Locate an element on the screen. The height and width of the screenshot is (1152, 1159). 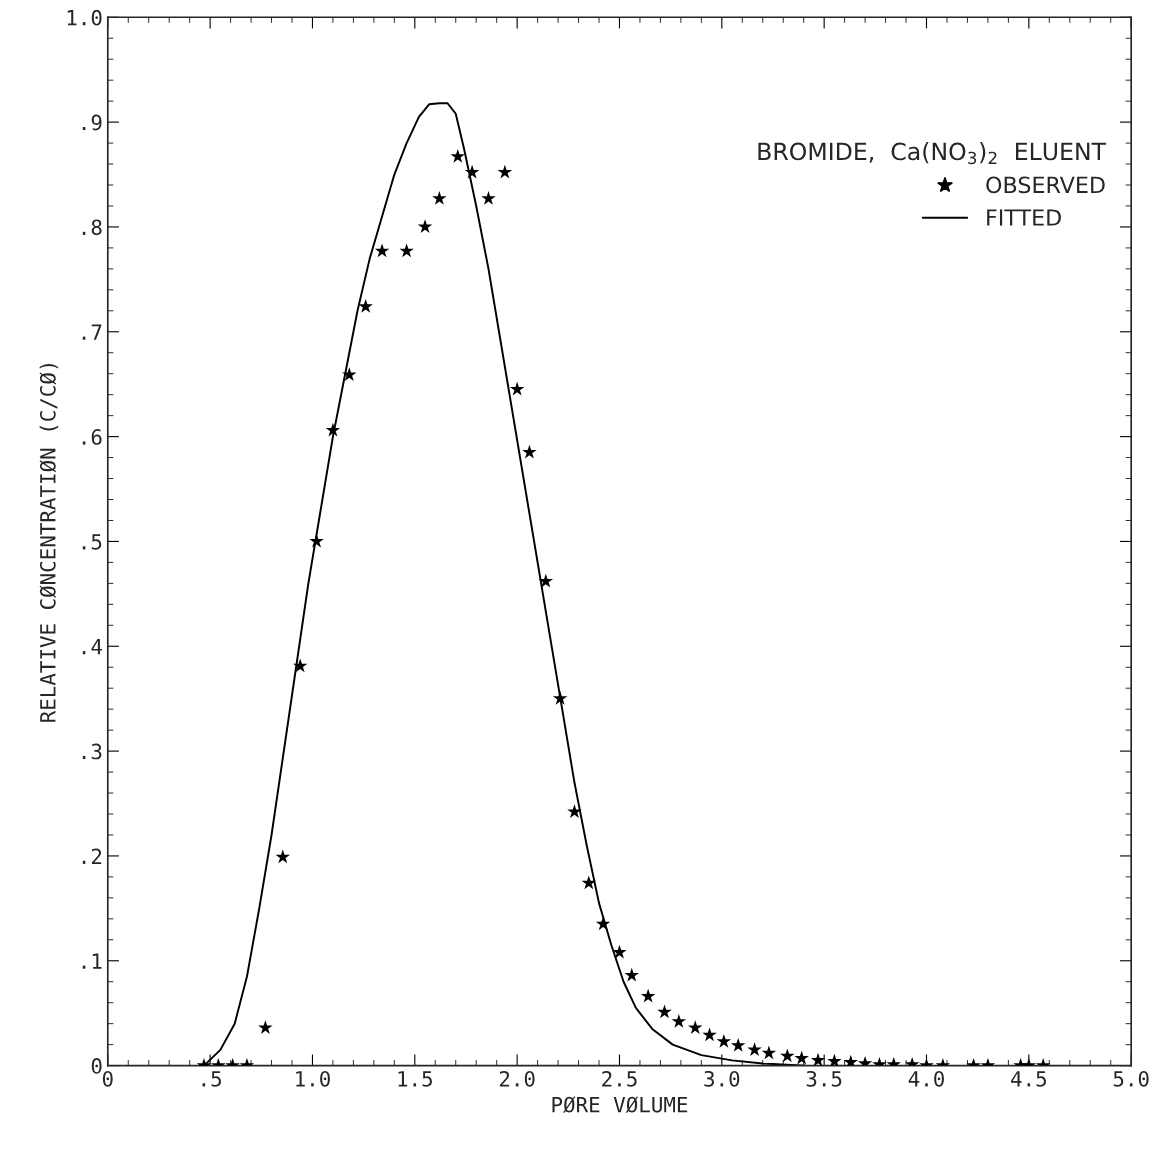
y-axis-title: RELATIVE CØNCENTRATIØN (C/CØ) is located at coordinates (49, 542).